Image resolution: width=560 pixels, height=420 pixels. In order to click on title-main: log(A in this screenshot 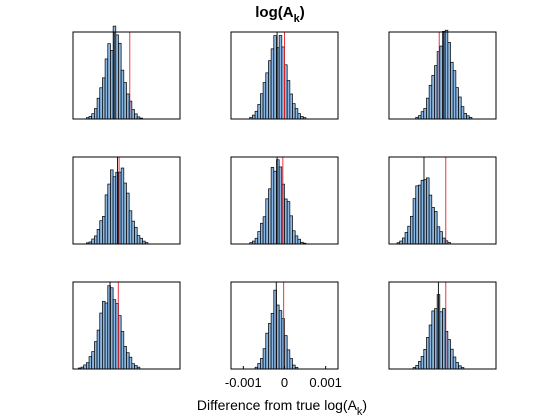, I will do `click(274, 12)`.